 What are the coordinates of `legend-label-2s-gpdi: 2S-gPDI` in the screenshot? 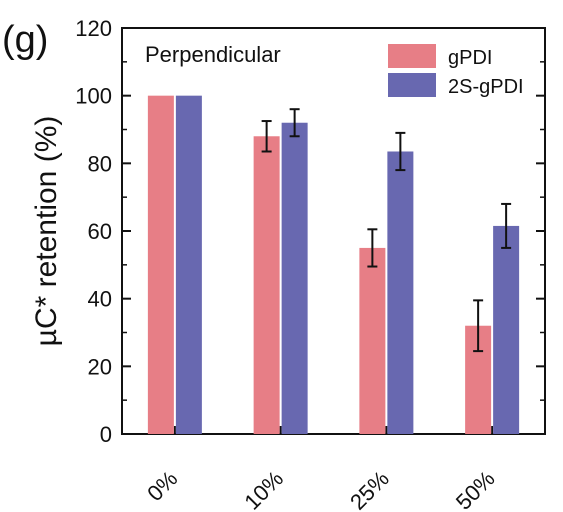 It's located at (486, 87).